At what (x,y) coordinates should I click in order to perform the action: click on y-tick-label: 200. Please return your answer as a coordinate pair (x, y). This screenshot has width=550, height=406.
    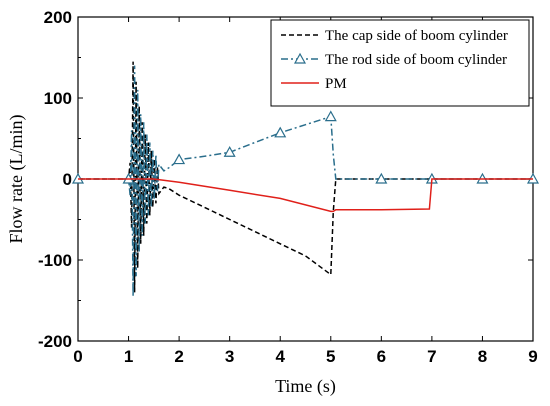
    Looking at the image, I should click on (58, 17).